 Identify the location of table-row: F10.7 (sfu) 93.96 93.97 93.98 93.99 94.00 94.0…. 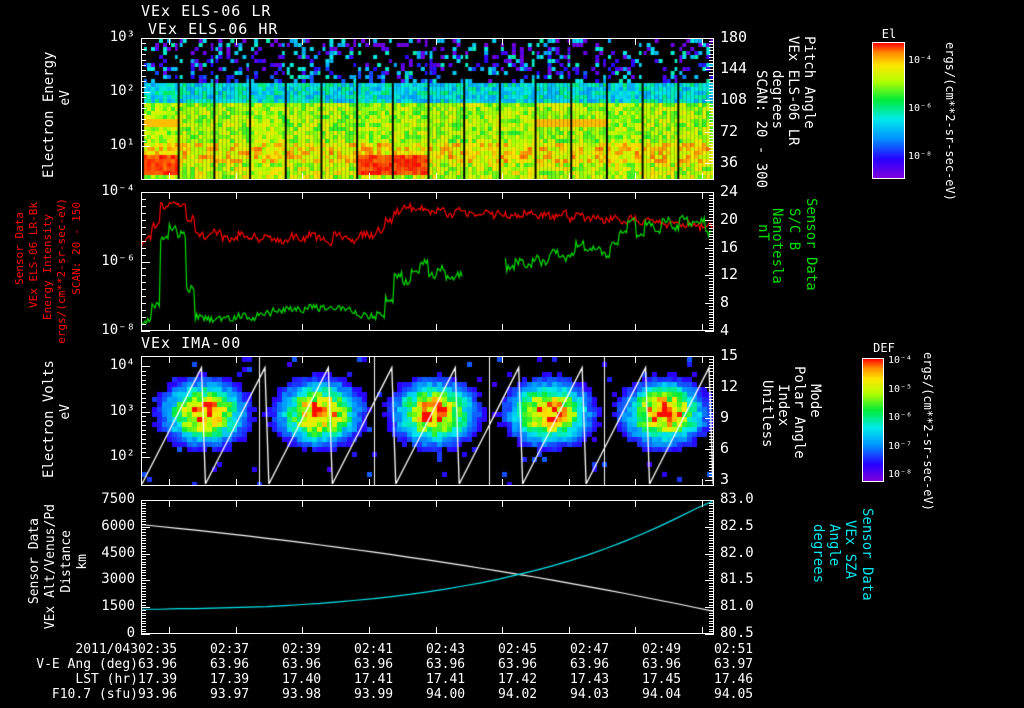
(393, 694).